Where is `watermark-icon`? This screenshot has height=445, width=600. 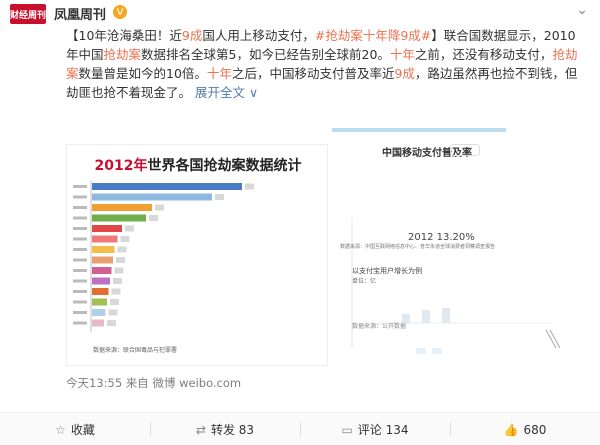
watermark-icon is located at coordinates (465, 150).